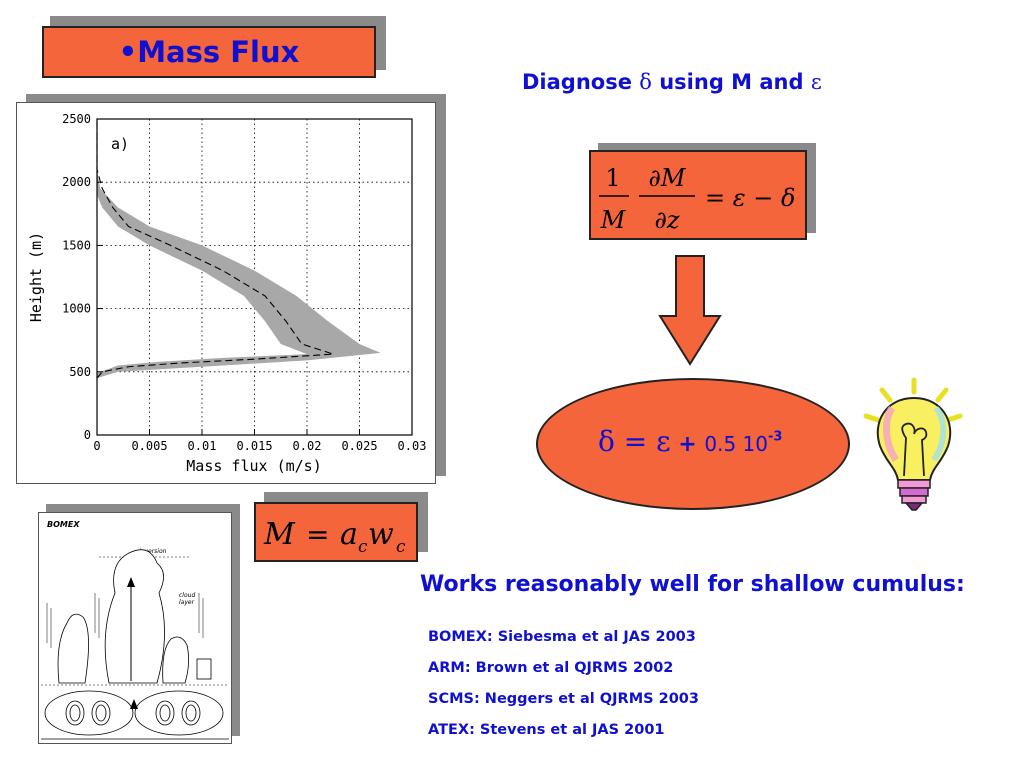 This screenshot has width=1024, height=768. What do you see at coordinates (412, 446) in the screenshot?
I see `x-tick-label: 0.03` at bounding box center [412, 446].